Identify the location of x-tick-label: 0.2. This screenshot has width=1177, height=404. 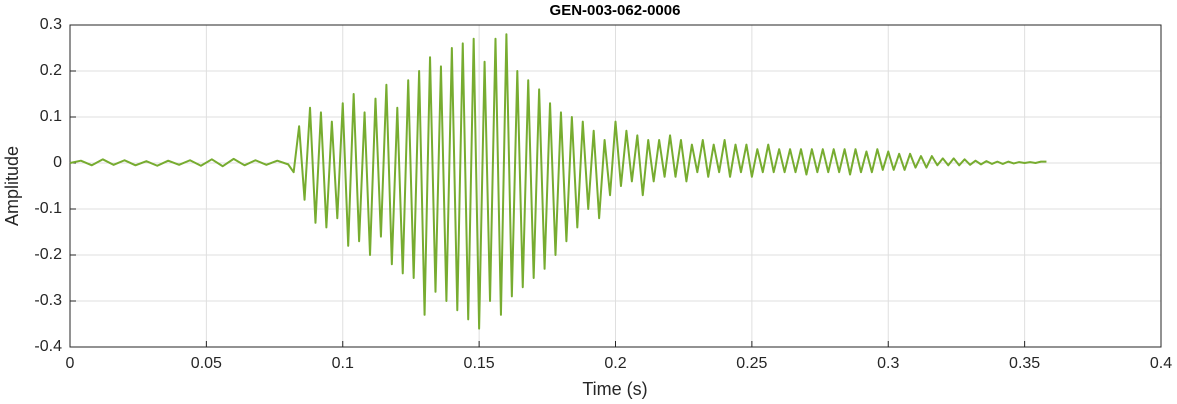
(615, 363).